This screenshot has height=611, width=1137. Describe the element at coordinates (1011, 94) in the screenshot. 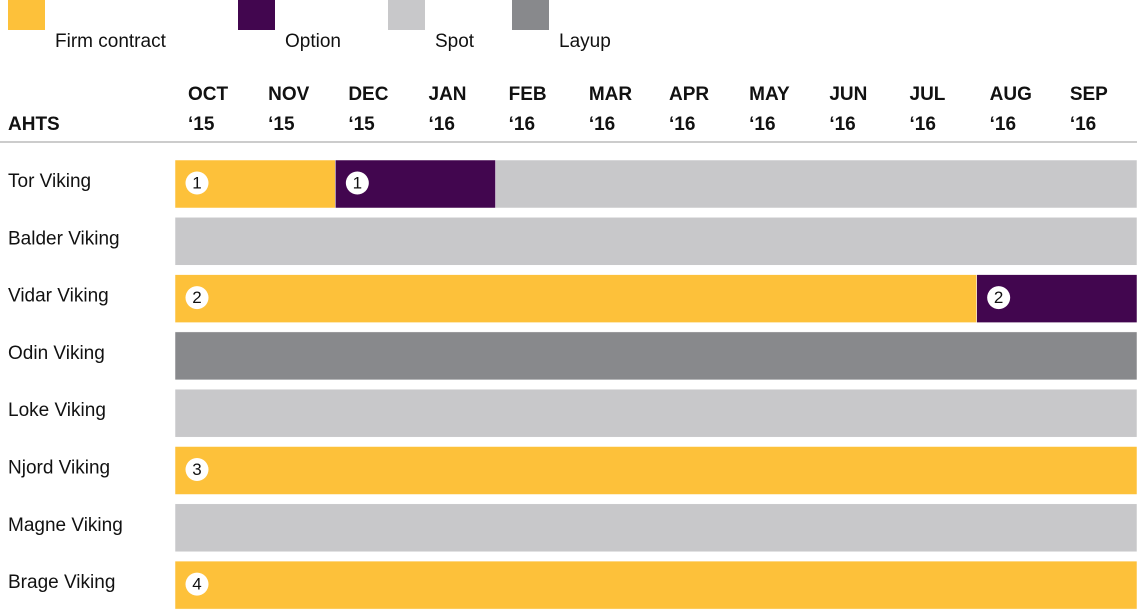

I see `x-tick-label: AUG` at that location.